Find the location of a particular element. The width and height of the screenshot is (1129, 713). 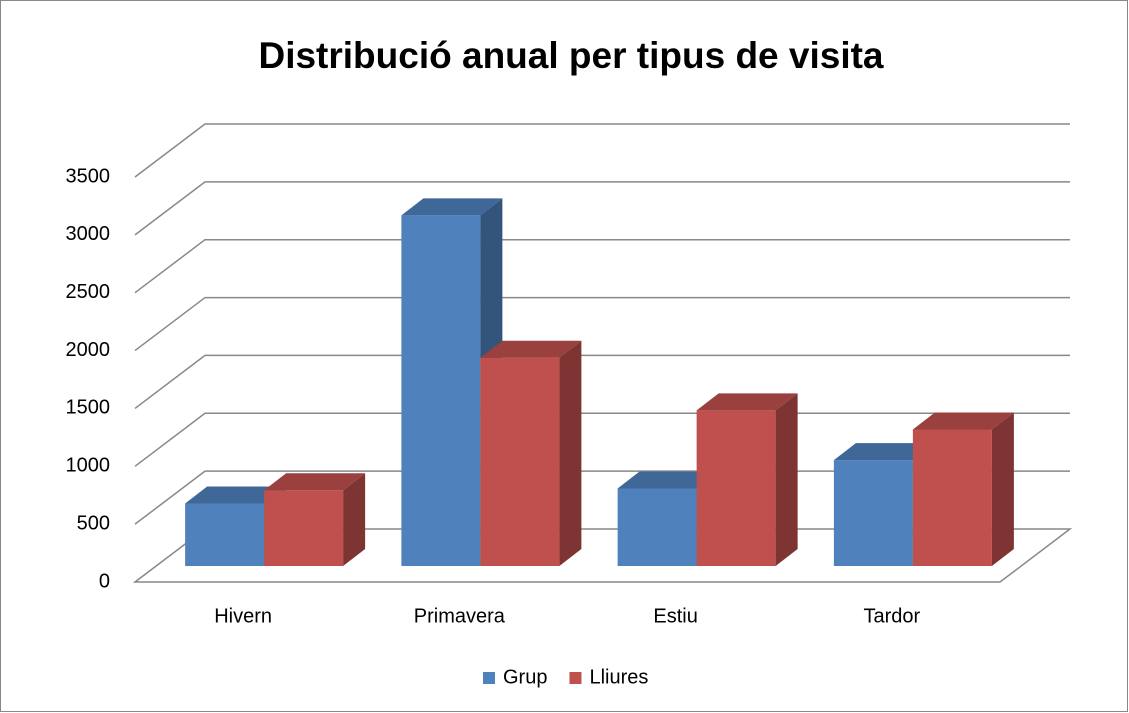

y-tick-label: 3000 is located at coordinates (88, 234).